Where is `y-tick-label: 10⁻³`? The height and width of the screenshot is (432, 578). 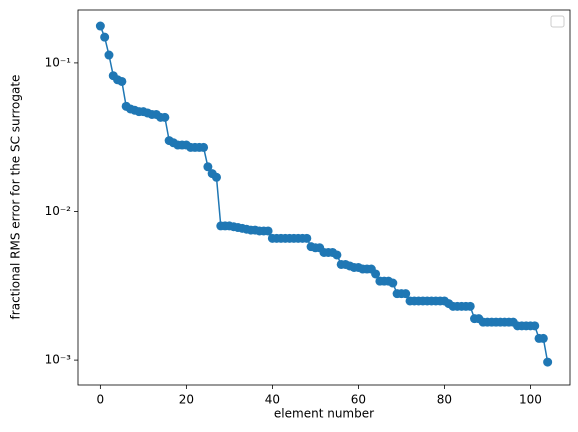 y-tick-label: 10⁻³ is located at coordinates (58, 360).